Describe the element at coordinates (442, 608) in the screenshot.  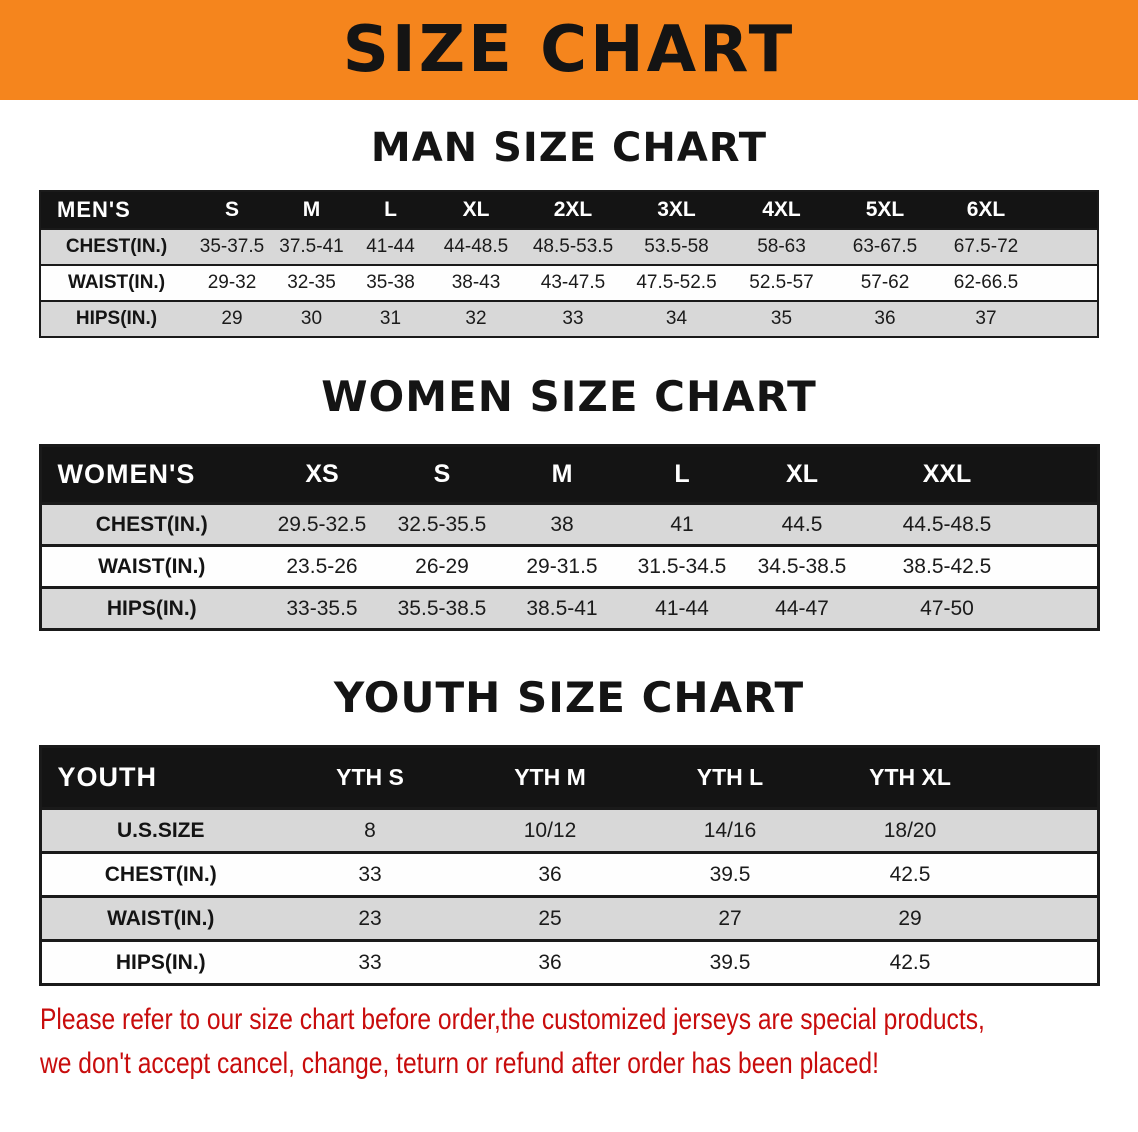
I see `size-value-cell: 35.5-38.5` at that location.